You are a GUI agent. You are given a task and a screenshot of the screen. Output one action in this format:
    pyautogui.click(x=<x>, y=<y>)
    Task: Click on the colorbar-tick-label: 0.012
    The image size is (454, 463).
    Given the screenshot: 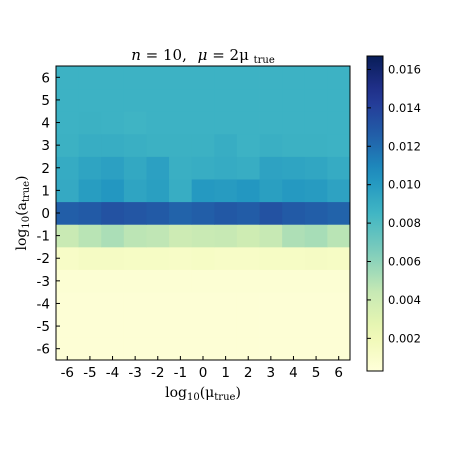 What is the action you would take?
    pyautogui.click(x=404, y=146)
    